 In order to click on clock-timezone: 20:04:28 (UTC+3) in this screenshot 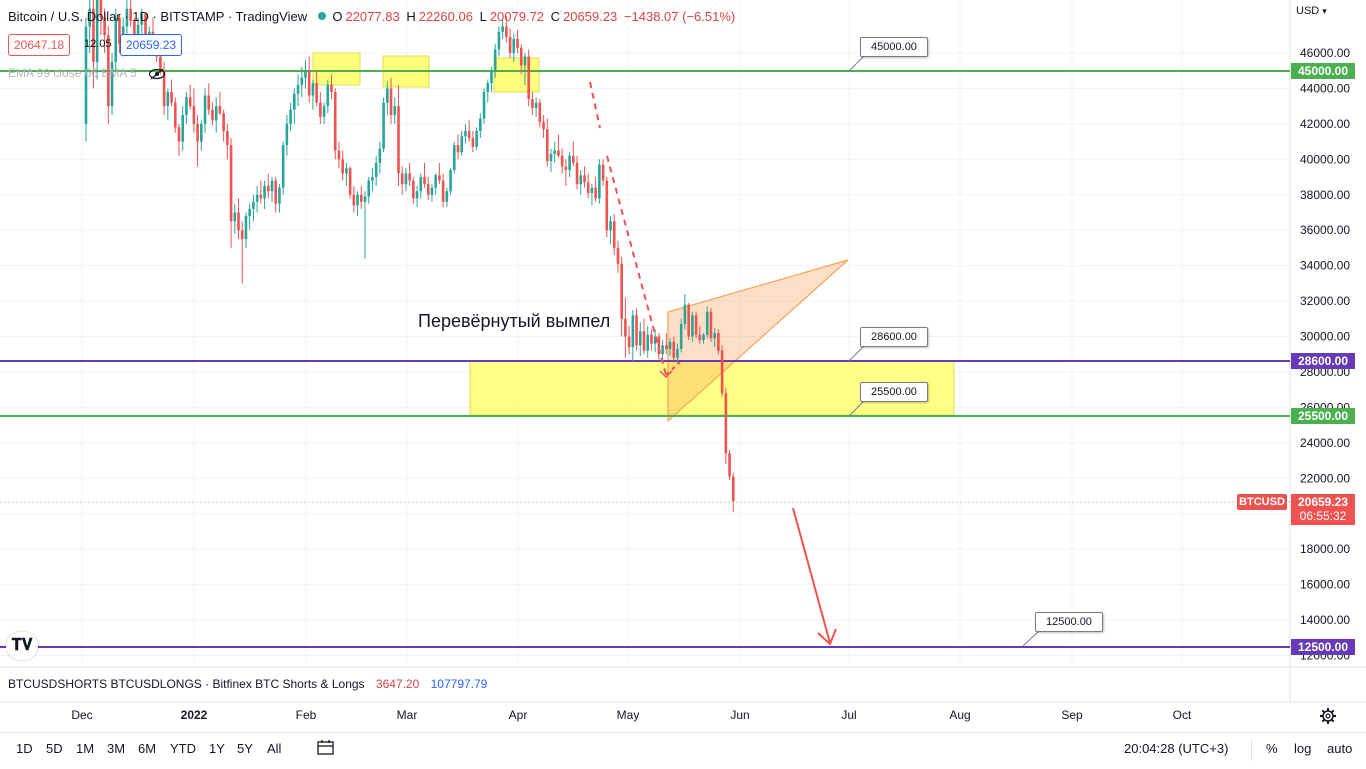, I will do `click(1176, 748)`.